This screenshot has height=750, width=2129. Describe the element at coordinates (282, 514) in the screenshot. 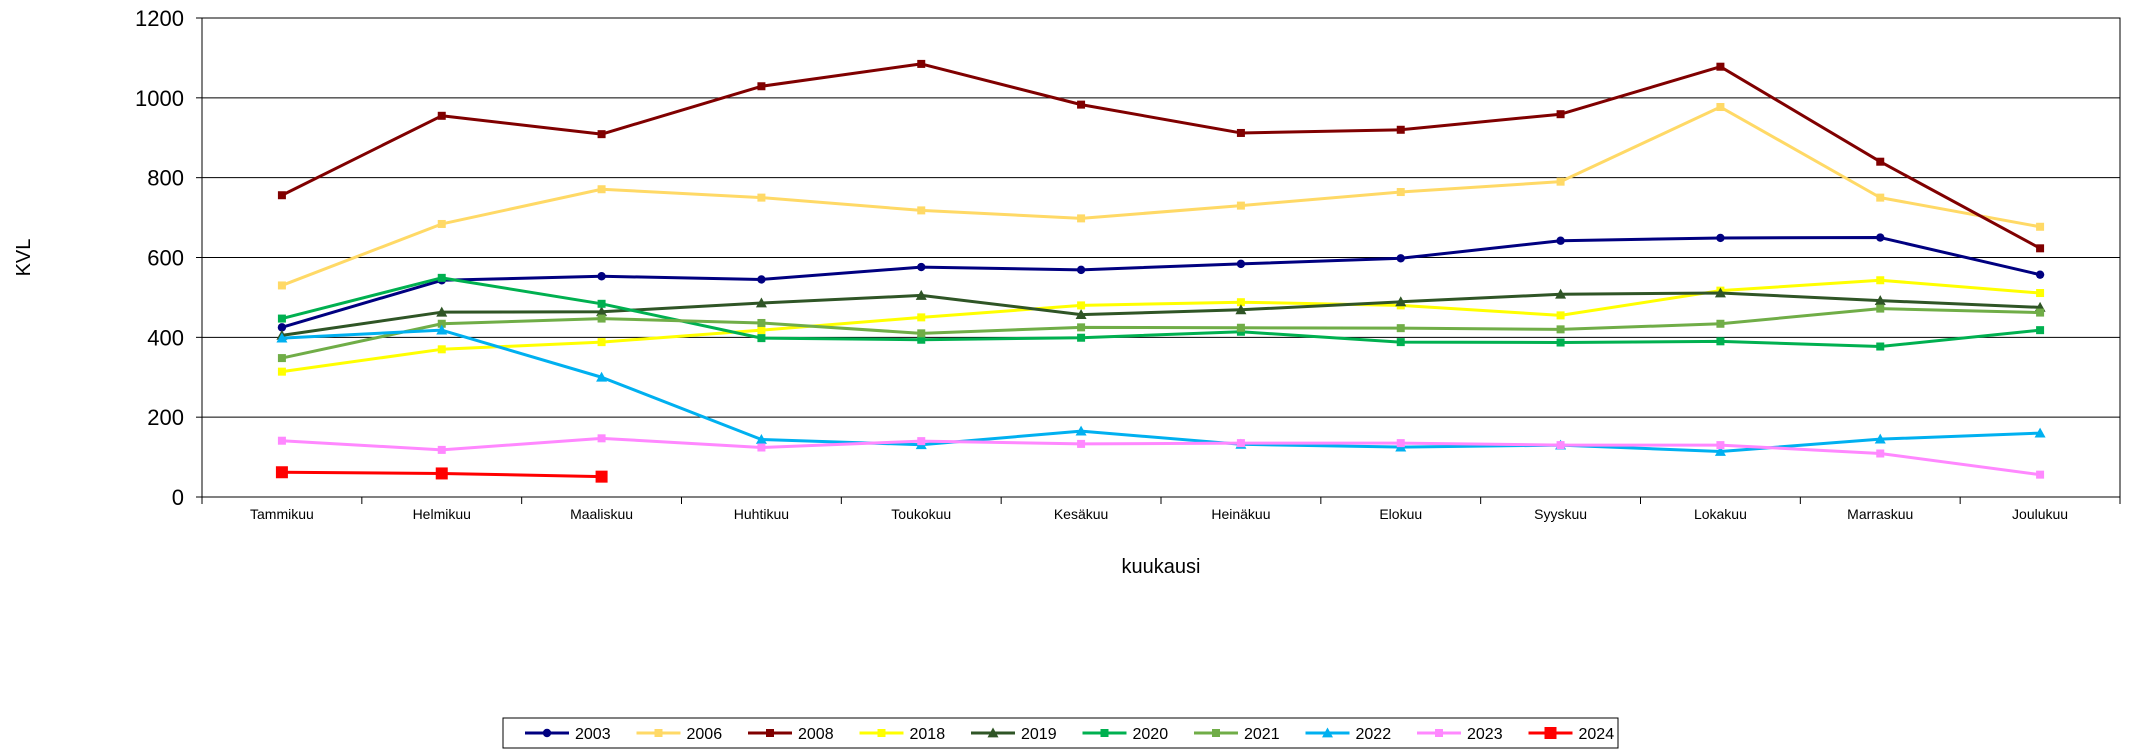

I see `x-tick-label: Tammikuu` at that location.